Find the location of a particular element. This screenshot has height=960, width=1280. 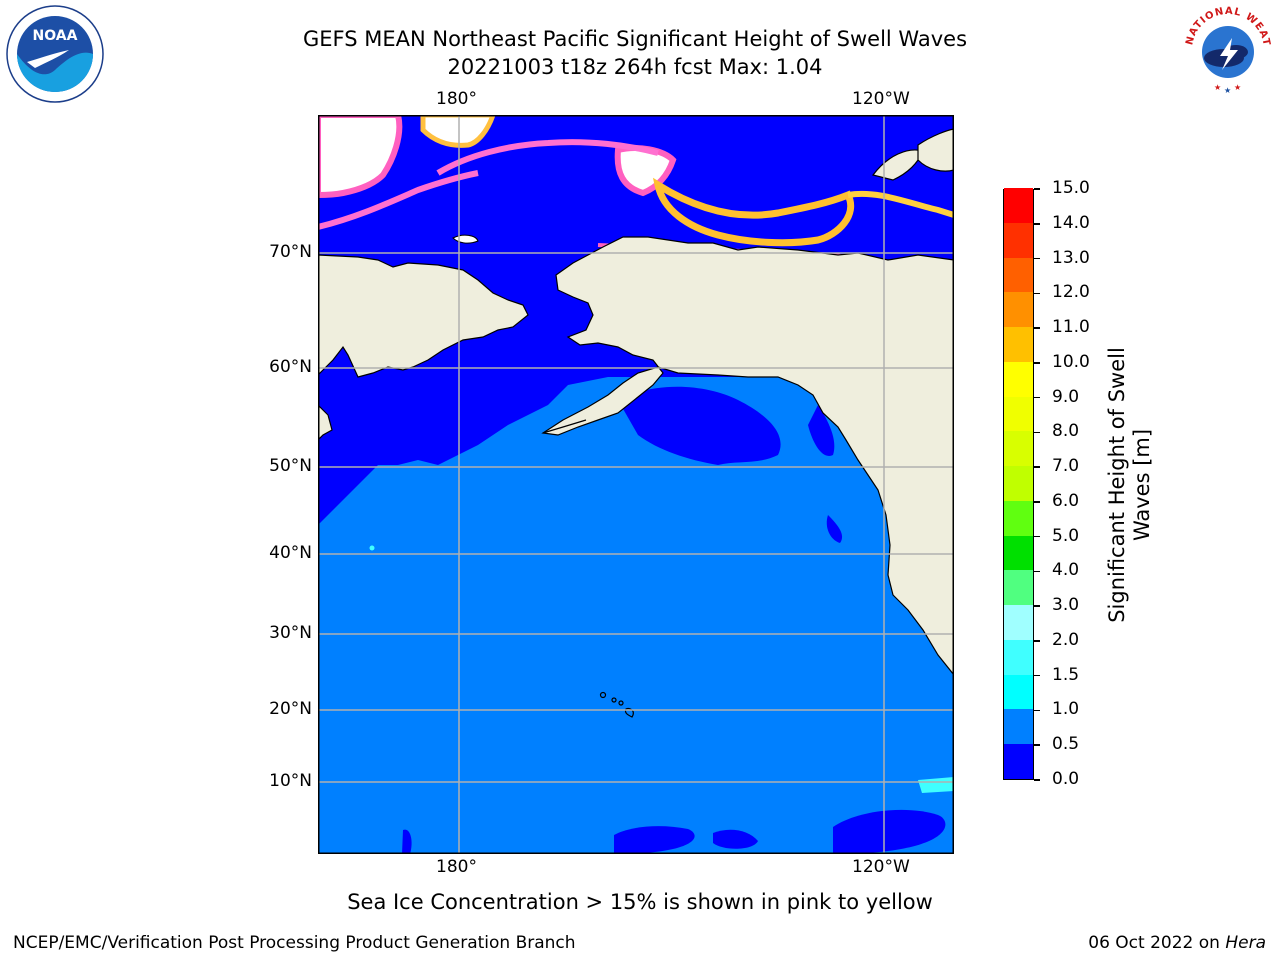

lon-label-bottom-120w: 120°W is located at coordinates (881, 867).